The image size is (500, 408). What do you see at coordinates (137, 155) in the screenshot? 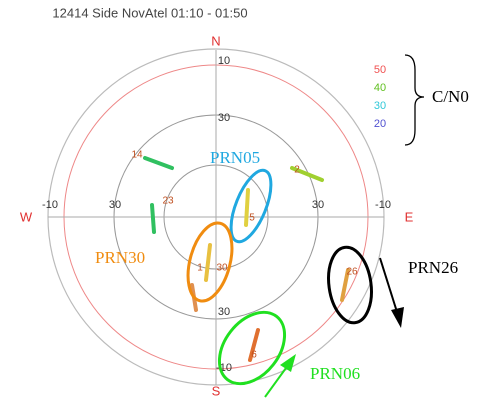
I see `sat-label: 14` at bounding box center [137, 155].